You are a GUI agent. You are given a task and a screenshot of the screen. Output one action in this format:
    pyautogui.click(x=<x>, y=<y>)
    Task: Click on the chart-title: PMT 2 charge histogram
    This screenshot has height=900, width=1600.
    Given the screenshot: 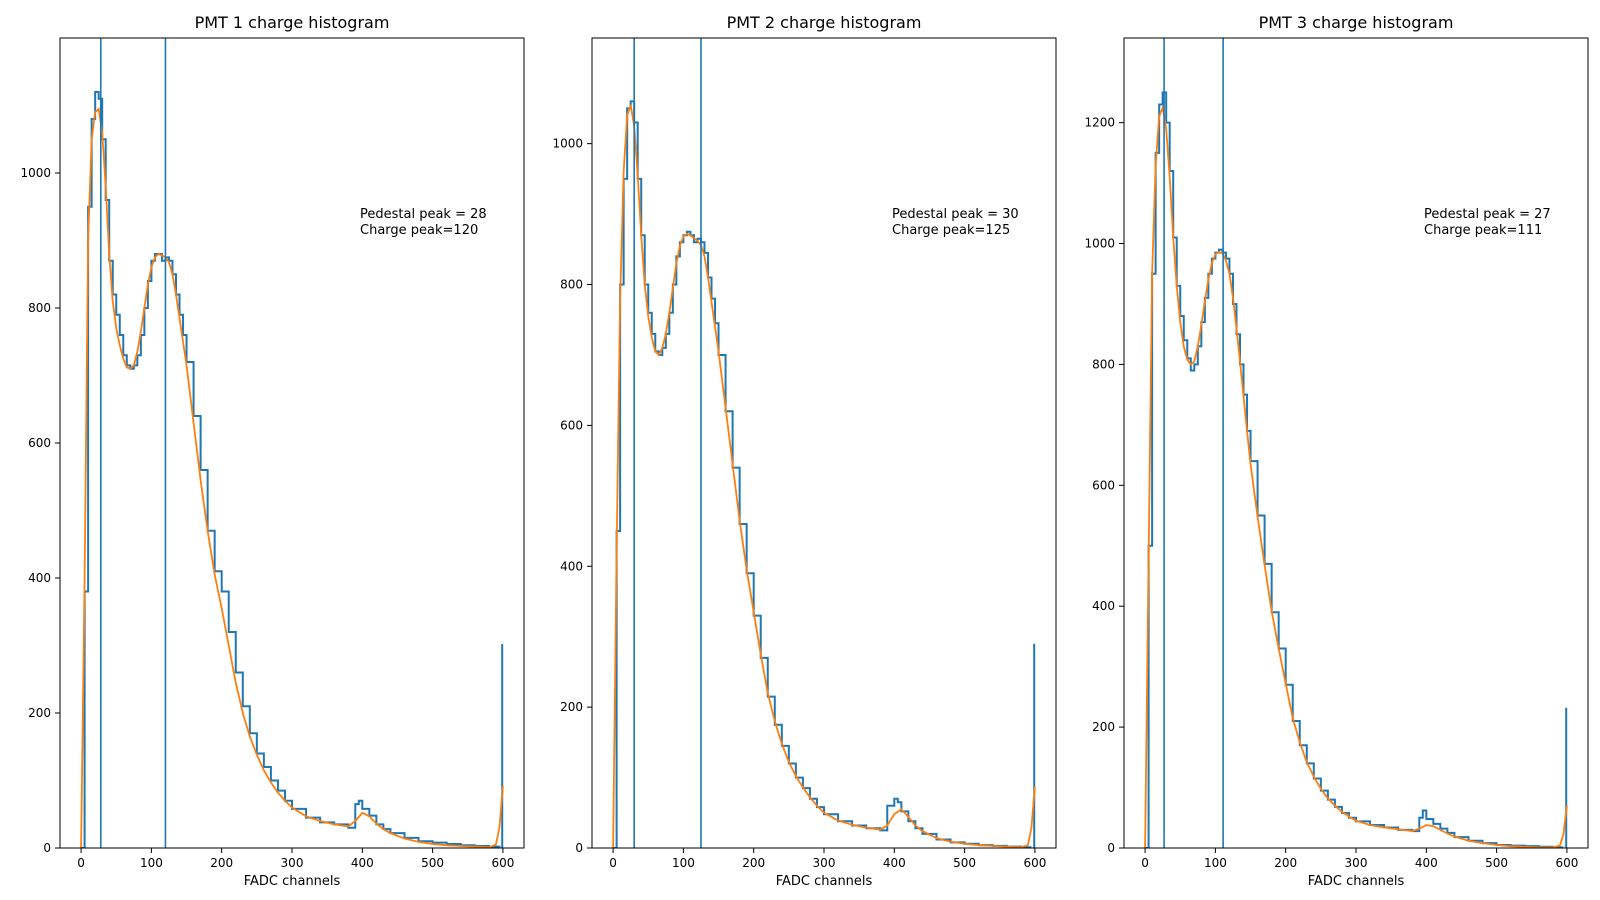 What is the action you would take?
    pyautogui.click(x=824, y=22)
    